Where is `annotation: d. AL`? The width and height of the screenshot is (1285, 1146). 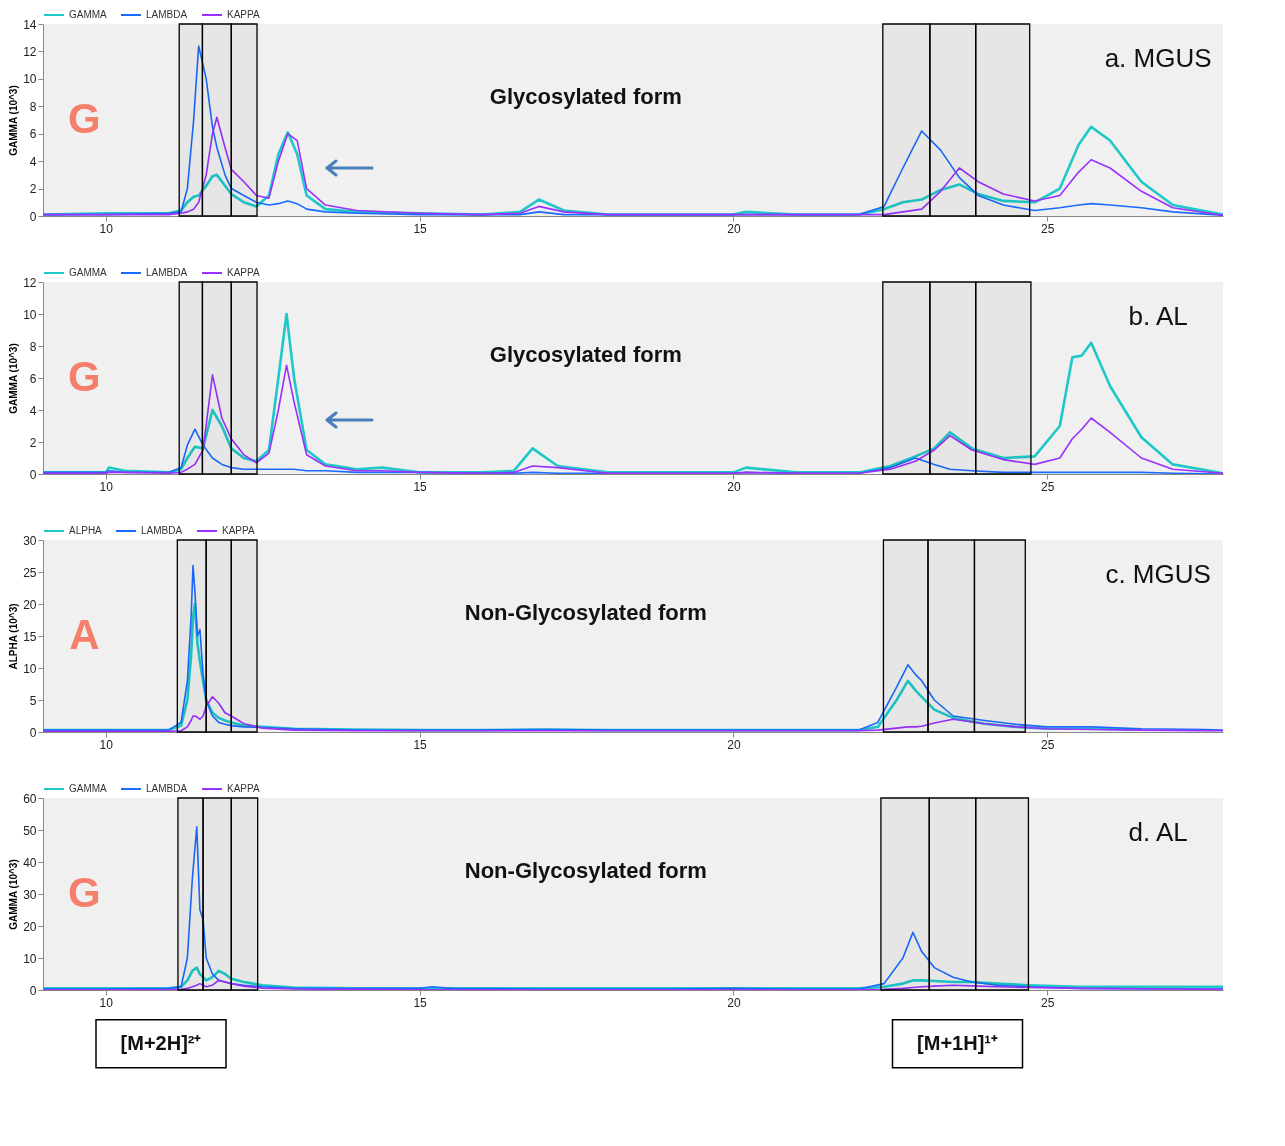 annotation: d. AL is located at coordinates (1158, 831).